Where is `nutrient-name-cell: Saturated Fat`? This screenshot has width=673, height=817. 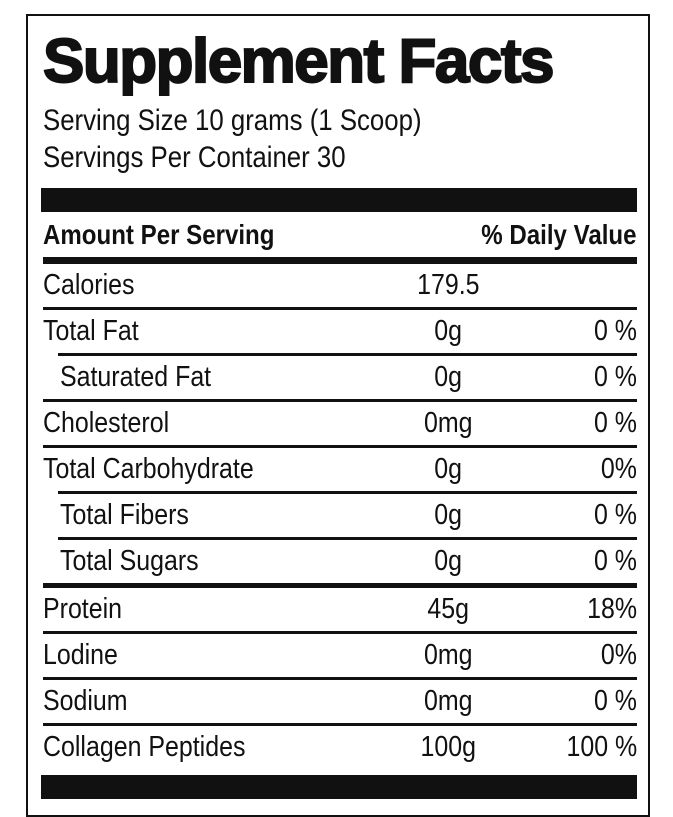 nutrient-name-cell: Saturated Fat is located at coordinates (208, 377).